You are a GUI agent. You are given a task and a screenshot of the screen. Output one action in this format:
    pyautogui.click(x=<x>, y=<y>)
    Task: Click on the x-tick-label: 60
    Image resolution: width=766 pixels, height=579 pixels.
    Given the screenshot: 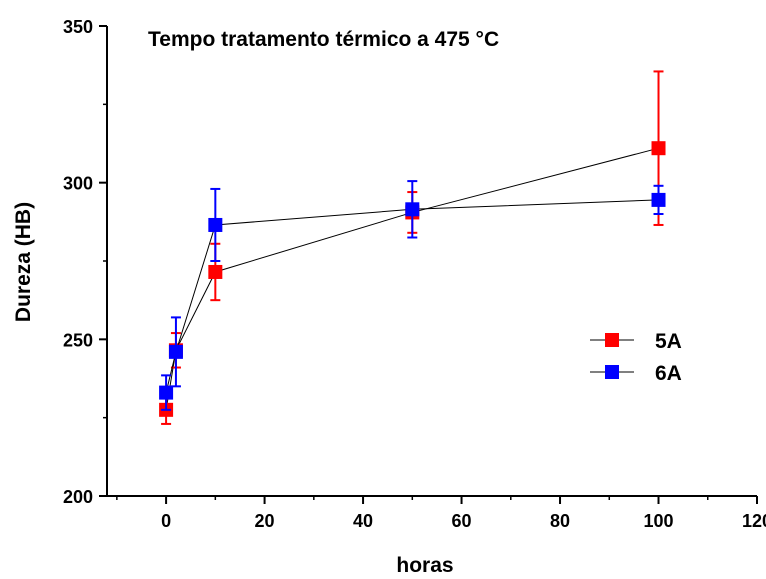 What is the action you would take?
    pyautogui.click(x=462, y=521)
    